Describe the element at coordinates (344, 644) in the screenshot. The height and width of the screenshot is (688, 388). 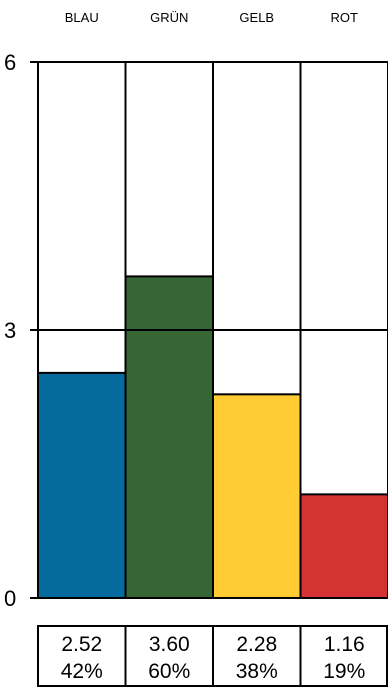
I see `value-label: 1.16` at that location.